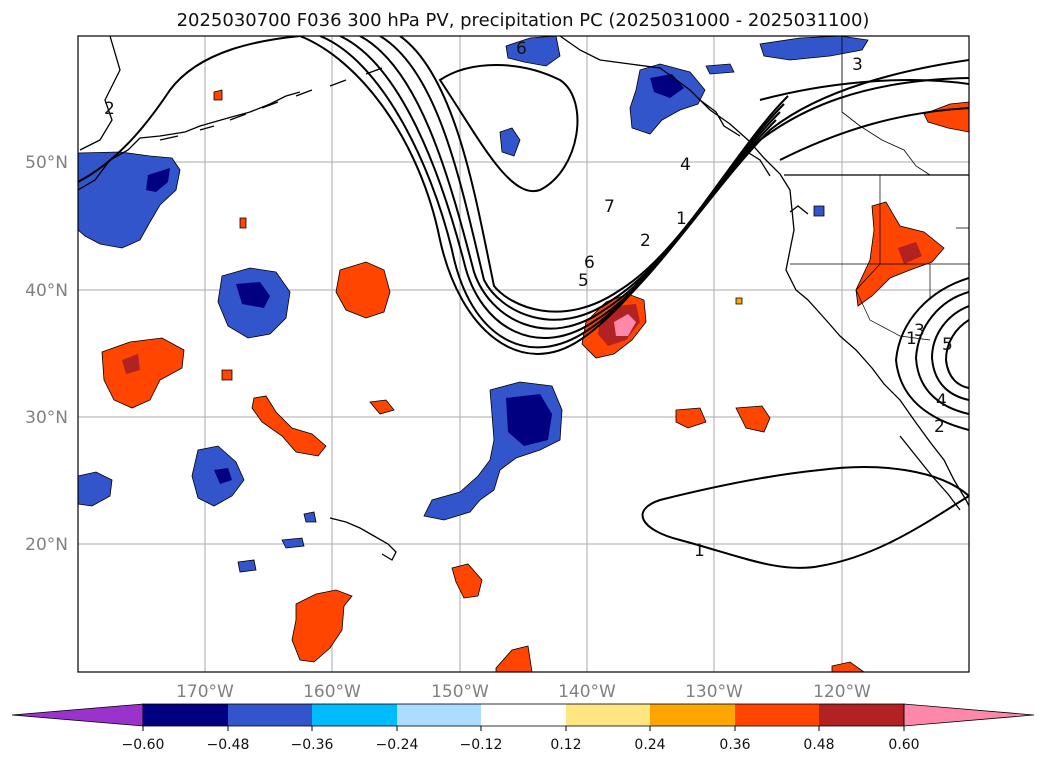  Describe the element at coordinates (720, 69) in the screenshot. I see `precip-blob-small-d` at that location.